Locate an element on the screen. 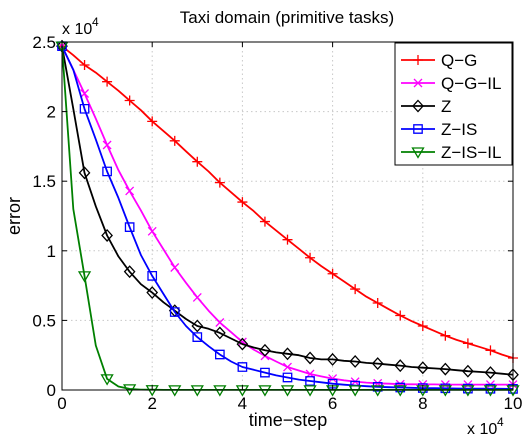 The image size is (528, 442). legend-label: Q−G is located at coordinates (459, 60).